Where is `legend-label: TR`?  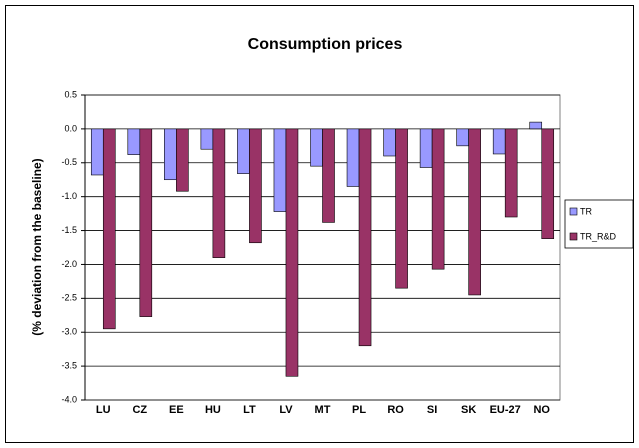
legend-label: TR is located at coordinates (586, 211).